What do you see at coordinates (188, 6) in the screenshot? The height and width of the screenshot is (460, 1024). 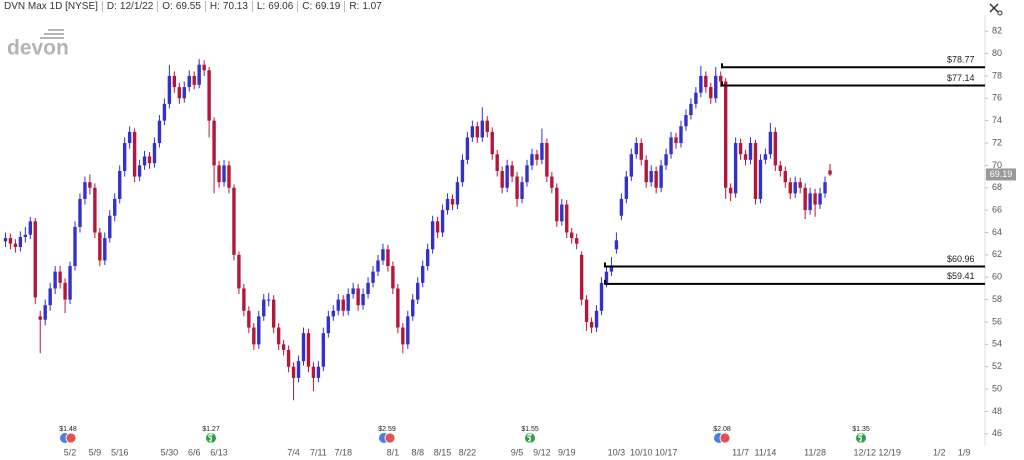 I see `field-value: 69.55` at bounding box center [188, 6].